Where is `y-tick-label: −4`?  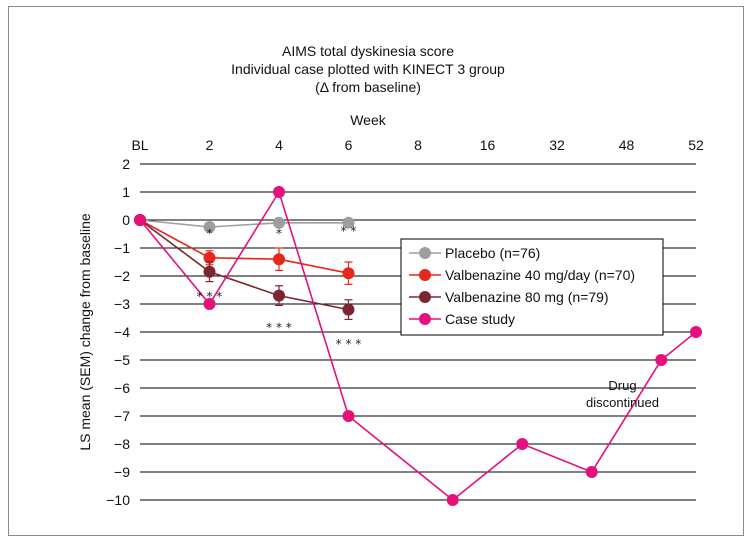 y-tick-label: −4 is located at coordinates (122, 332).